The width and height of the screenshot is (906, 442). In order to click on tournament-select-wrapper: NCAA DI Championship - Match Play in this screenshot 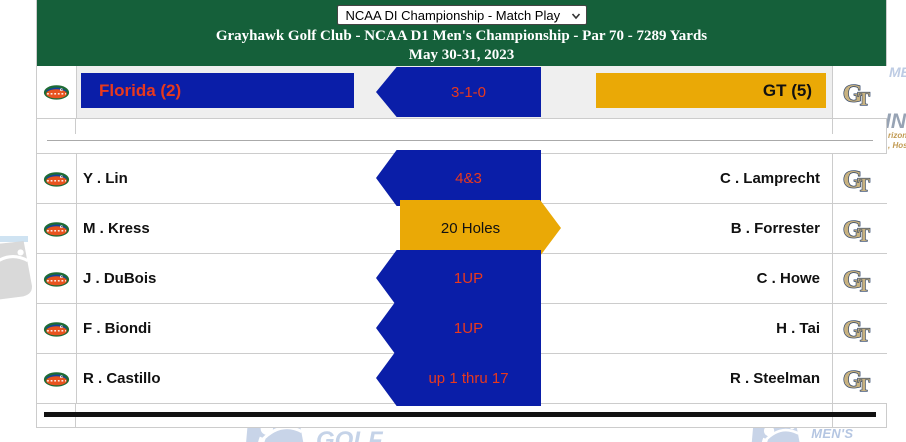, I will do `click(461, 15)`.